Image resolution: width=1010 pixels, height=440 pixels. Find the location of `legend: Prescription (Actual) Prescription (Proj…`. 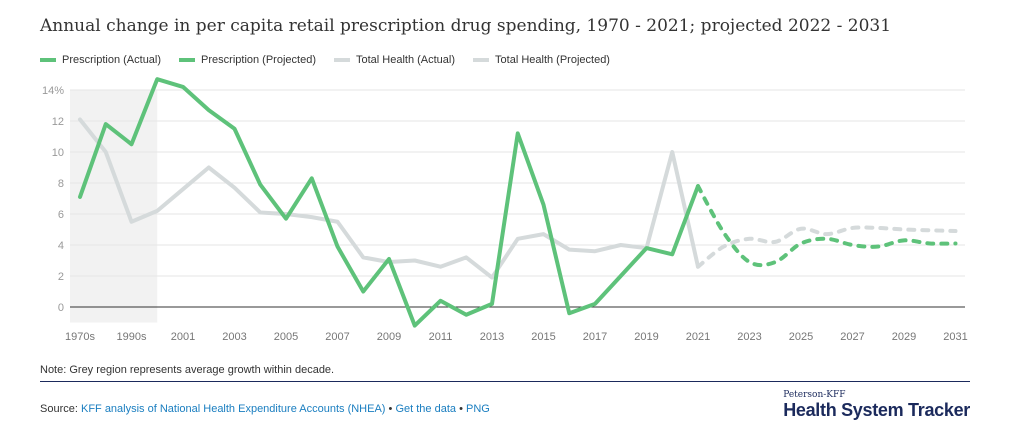

legend: Prescription (Actual) Prescription (Proj… is located at coordinates (325, 60).